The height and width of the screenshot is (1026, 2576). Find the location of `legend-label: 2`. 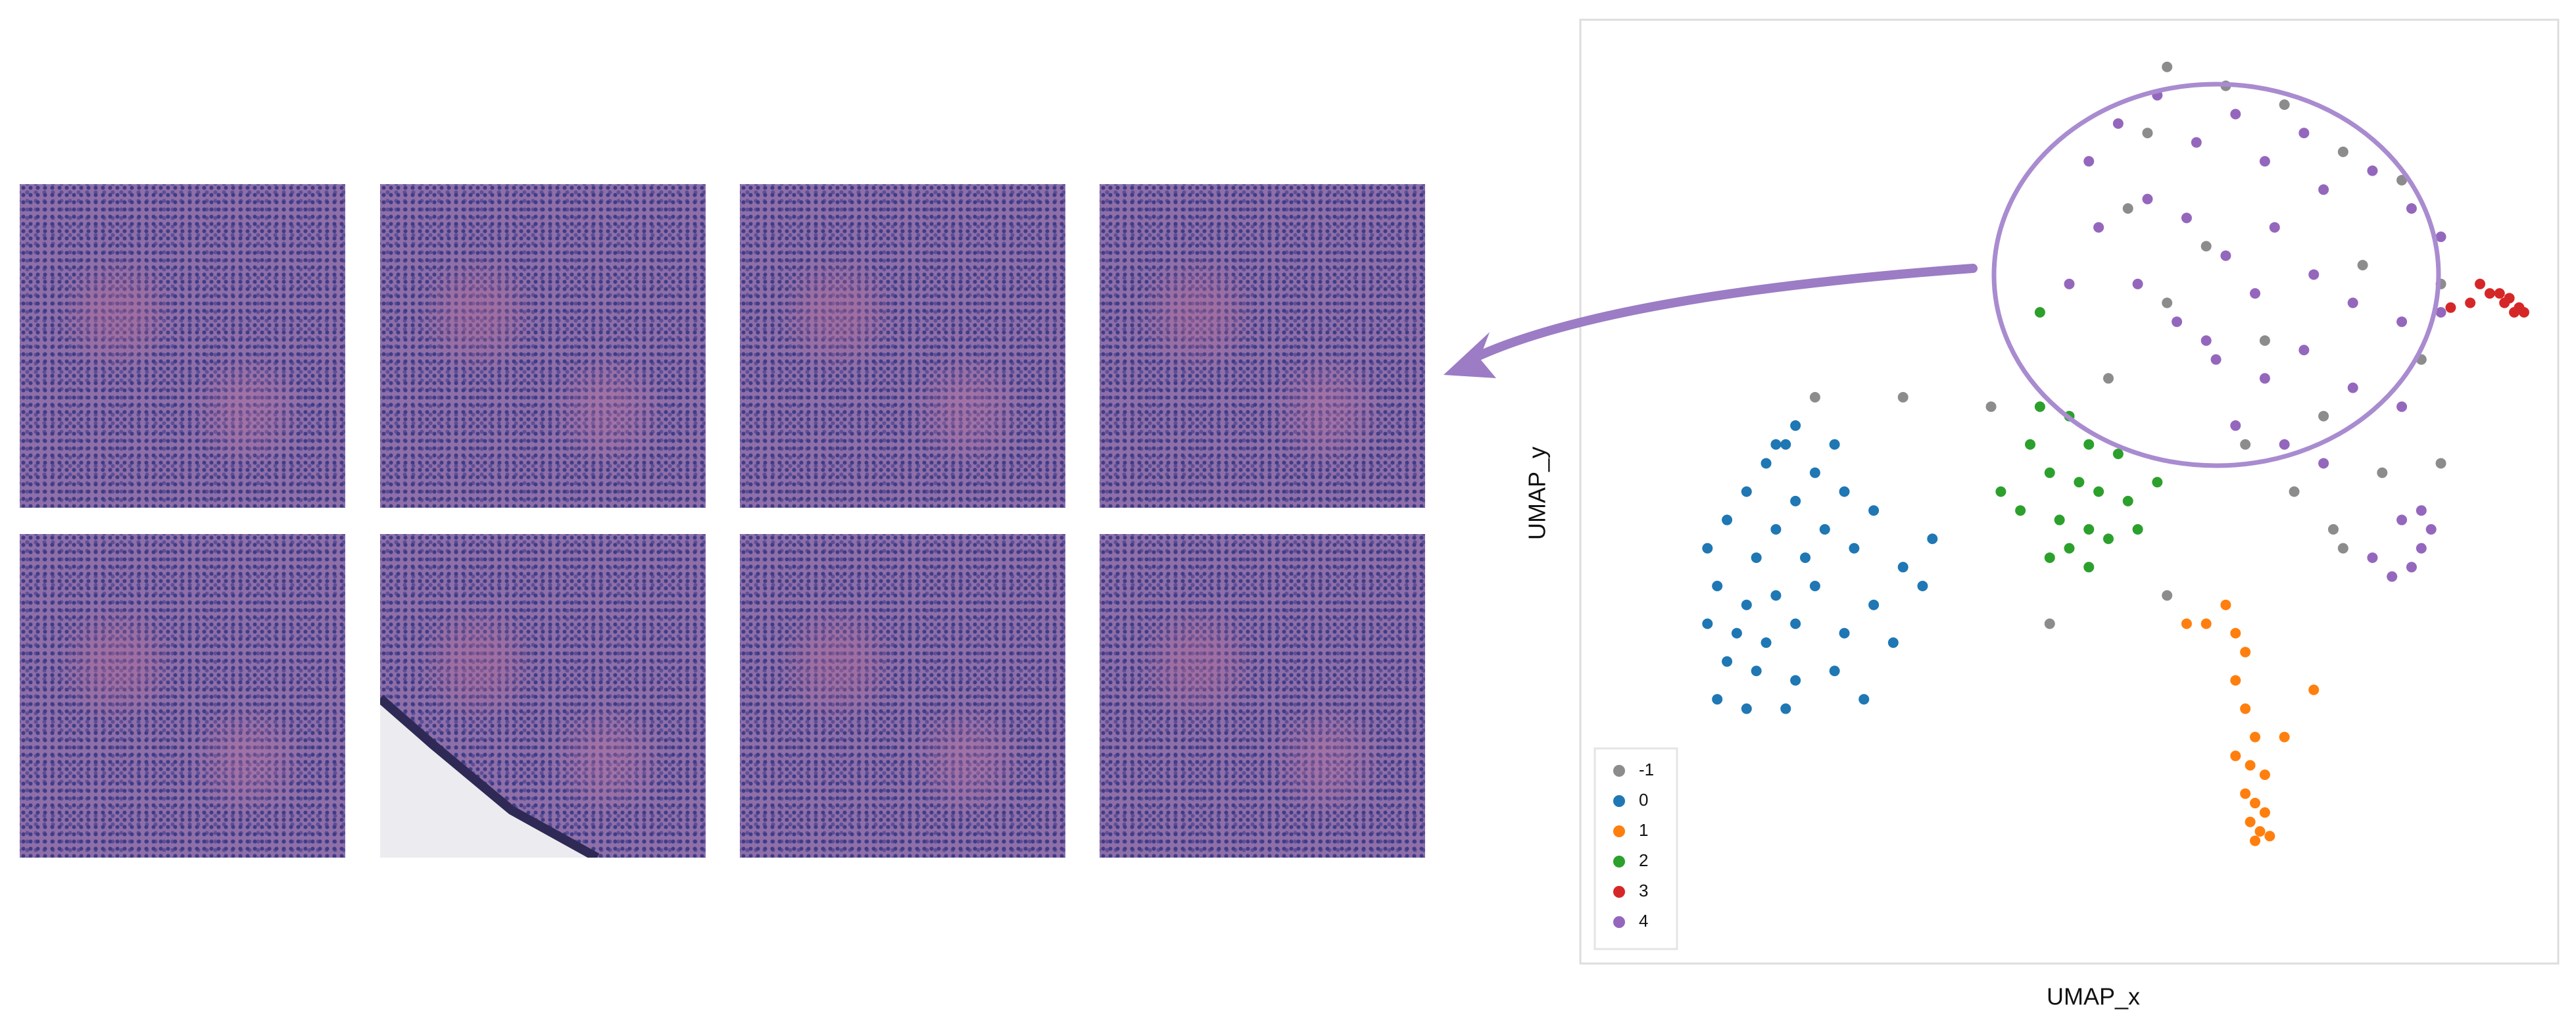

legend-label: 2 is located at coordinates (1643, 860).